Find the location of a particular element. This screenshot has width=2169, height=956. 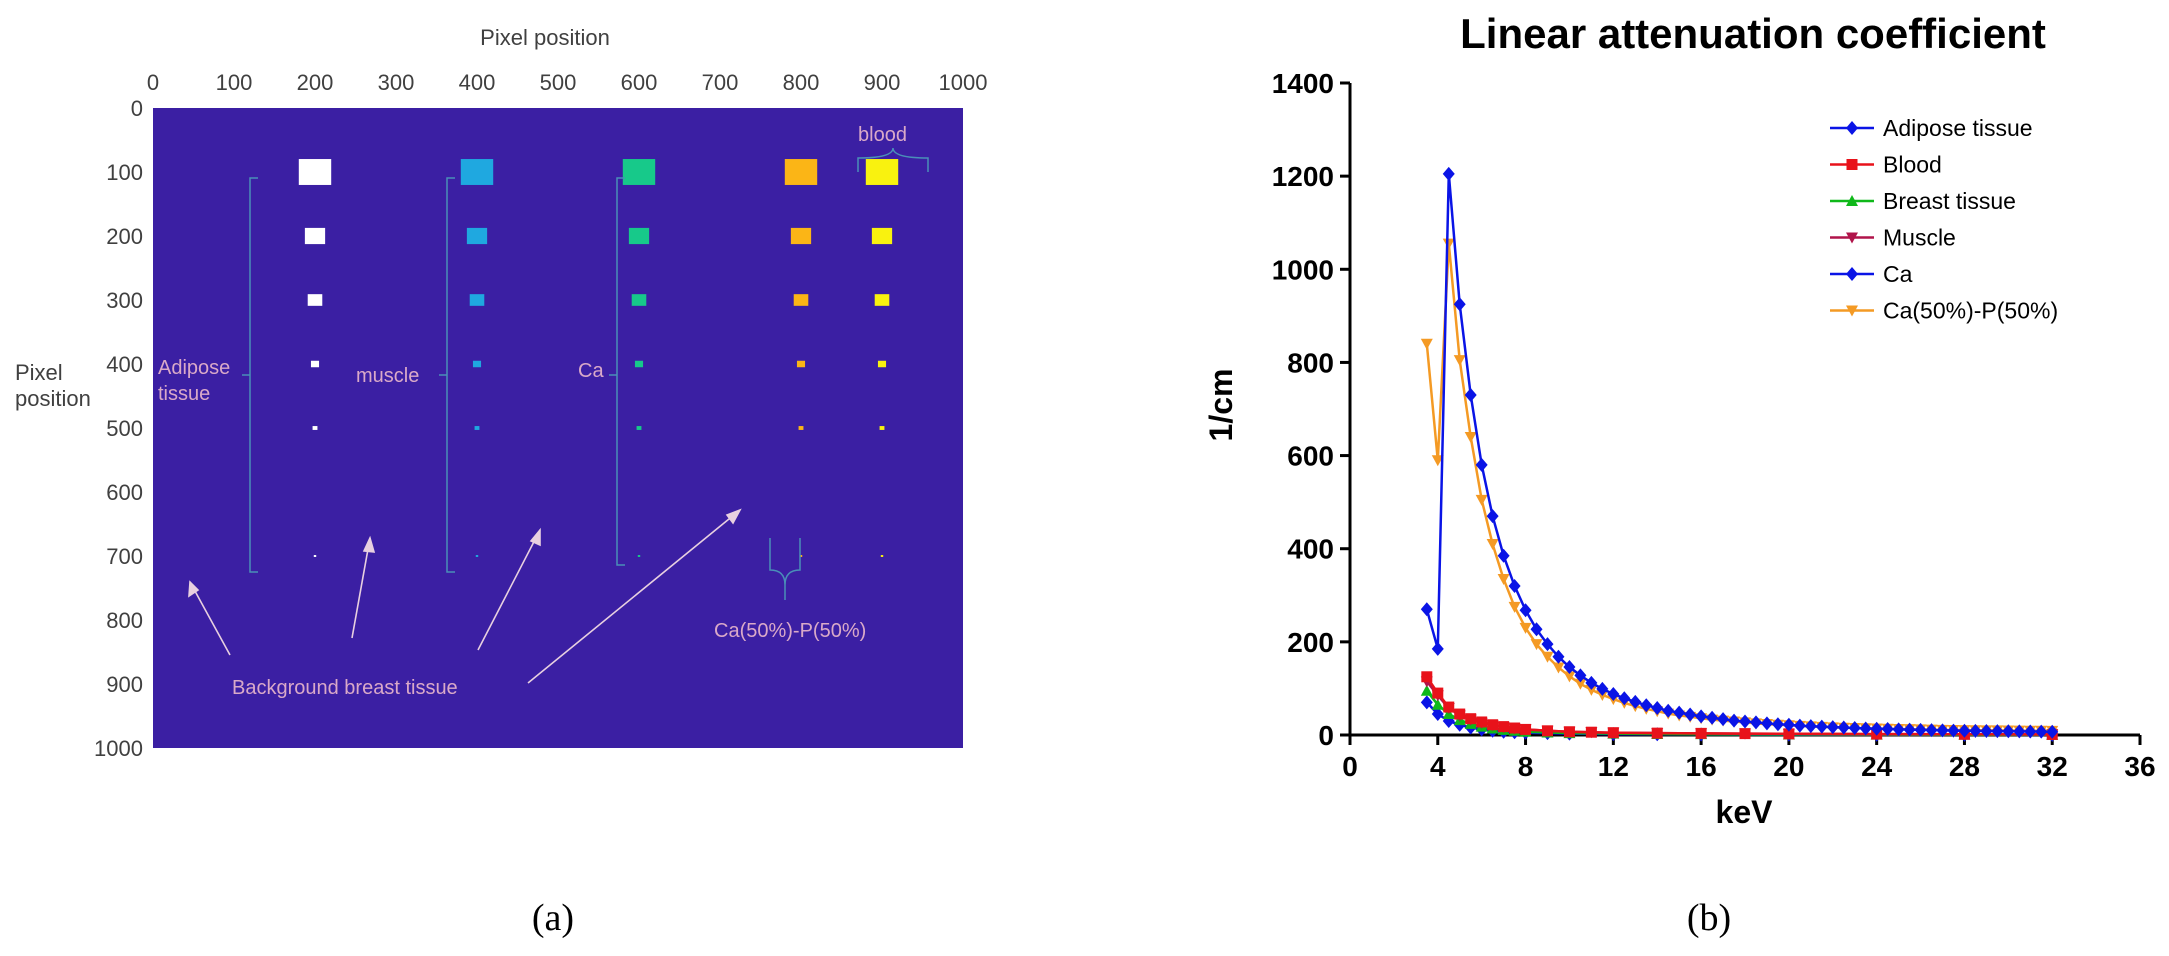

x-tick-label: 12 is located at coordinates (1613, 766).